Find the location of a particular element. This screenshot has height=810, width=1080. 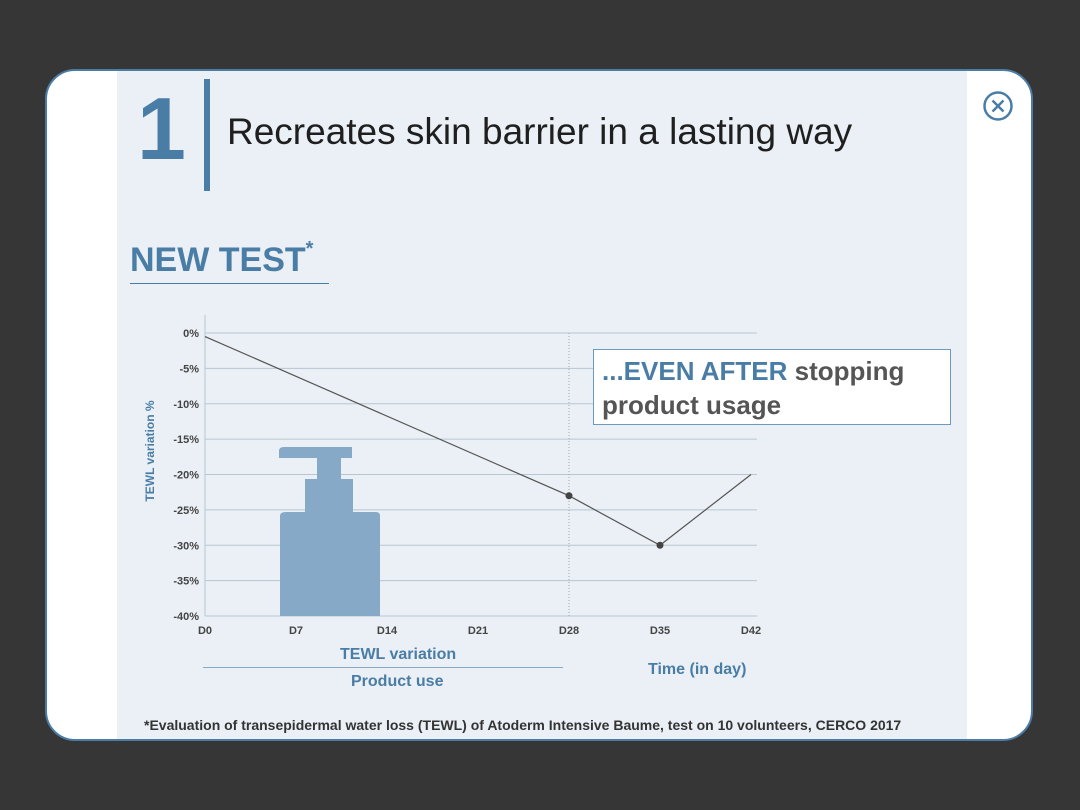

y-tick-label: -40% is located at coordinates (186, 617).